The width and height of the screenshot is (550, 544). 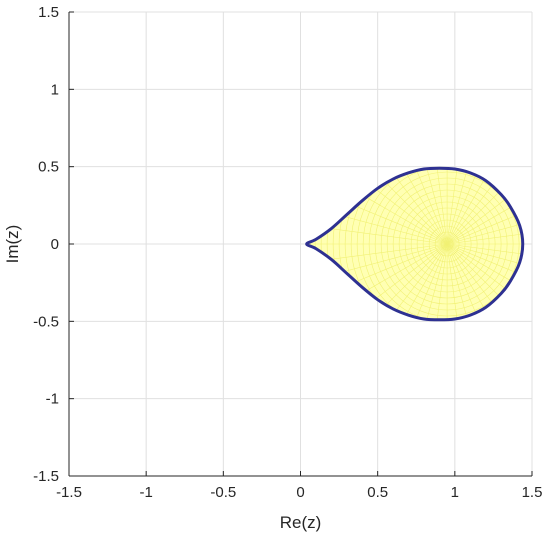 I want to click on y-tick-label: -1, so click(x=52, y=399).